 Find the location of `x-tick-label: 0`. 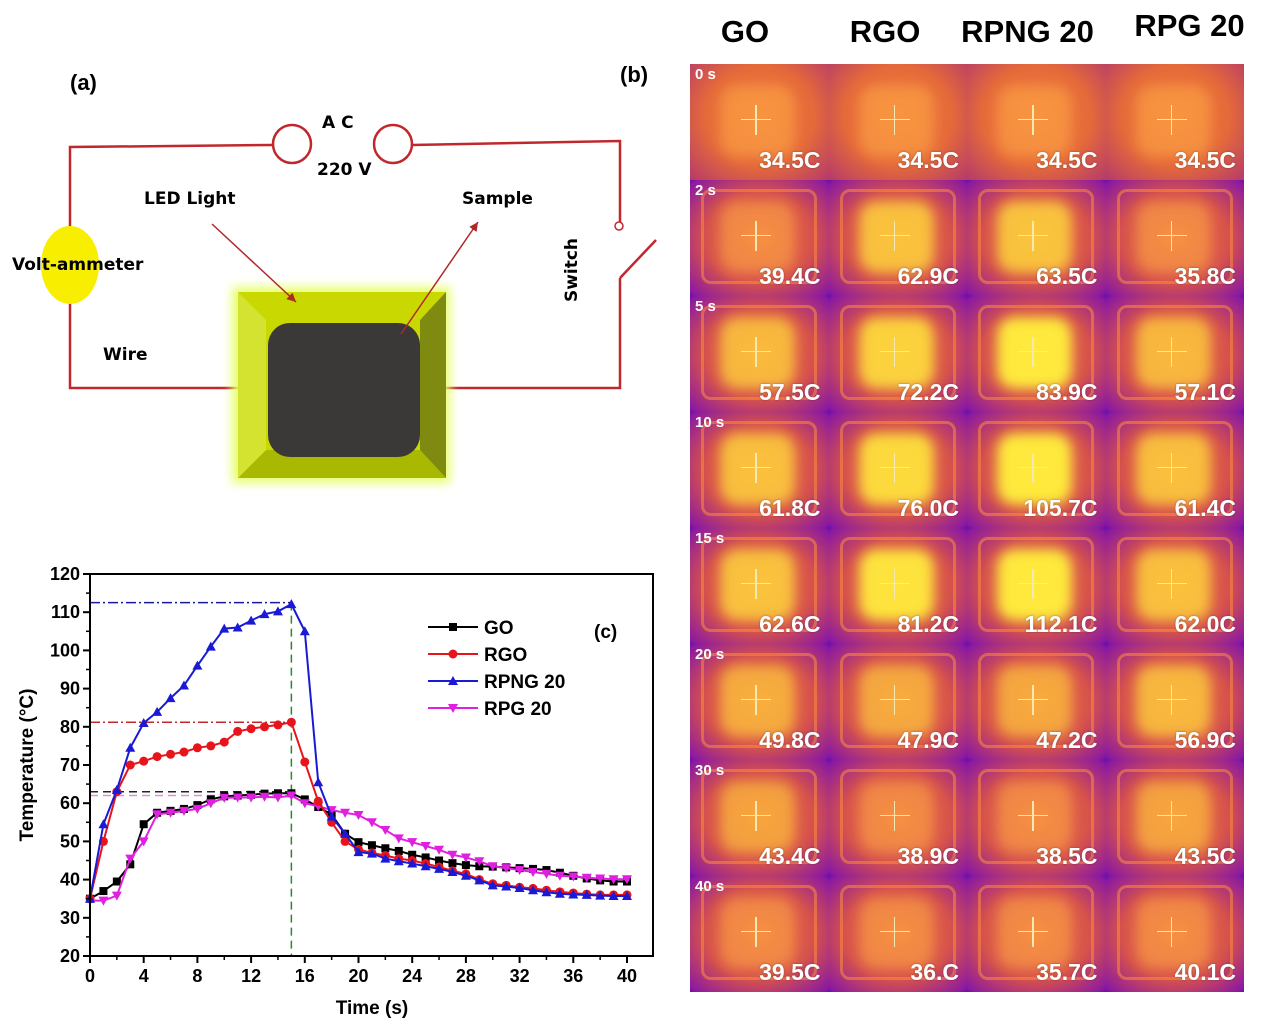

x-tick-label: 0 is located at coordinates (90, 976).